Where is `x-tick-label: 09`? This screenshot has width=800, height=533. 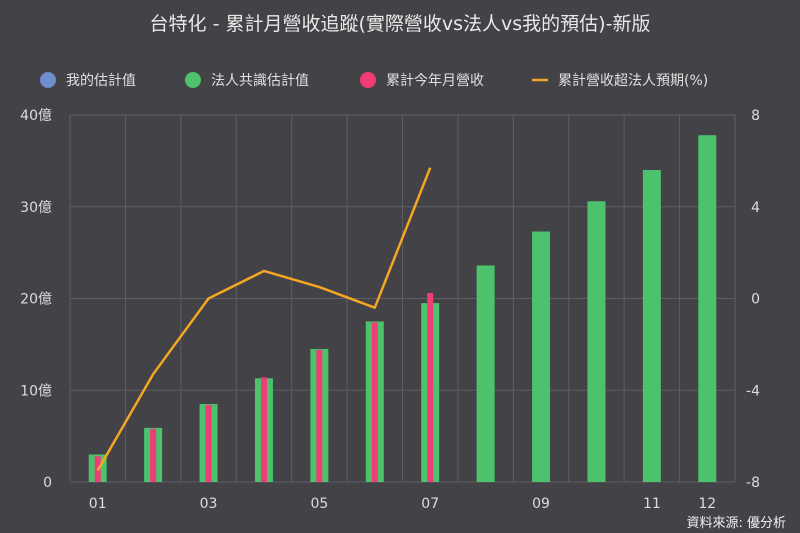
x-tick-label: 09 is located at coordinates (541, 504).